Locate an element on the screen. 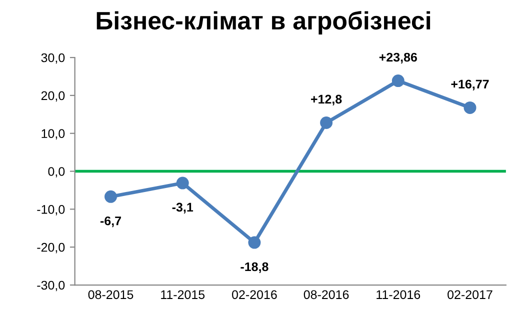 This screenshot has height=325, width=527. x-tick-label: 02-2017 is located at coordinates (470, 295).